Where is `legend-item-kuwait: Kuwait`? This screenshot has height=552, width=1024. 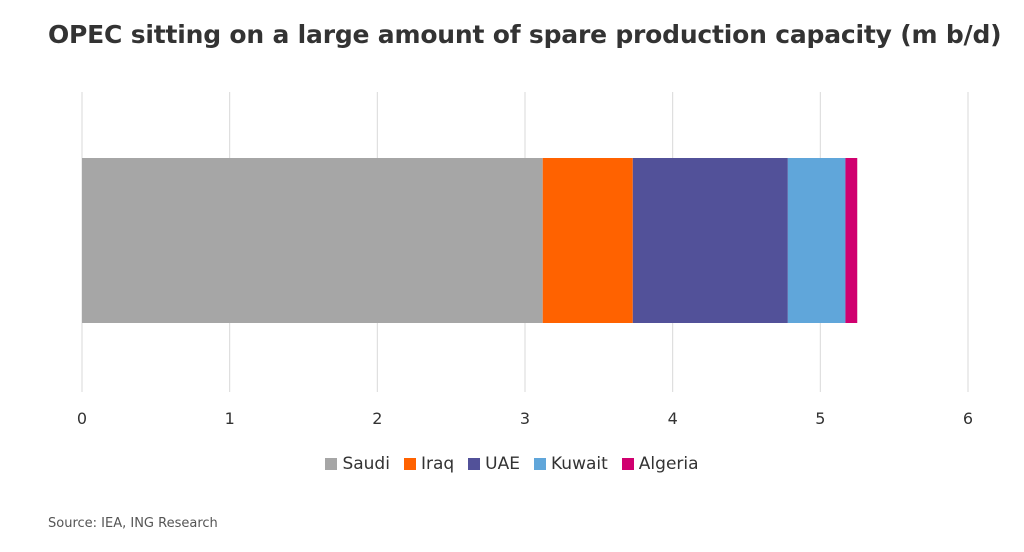 legend-item-kuwait: Kuwait is located at coordinates (571, 464).